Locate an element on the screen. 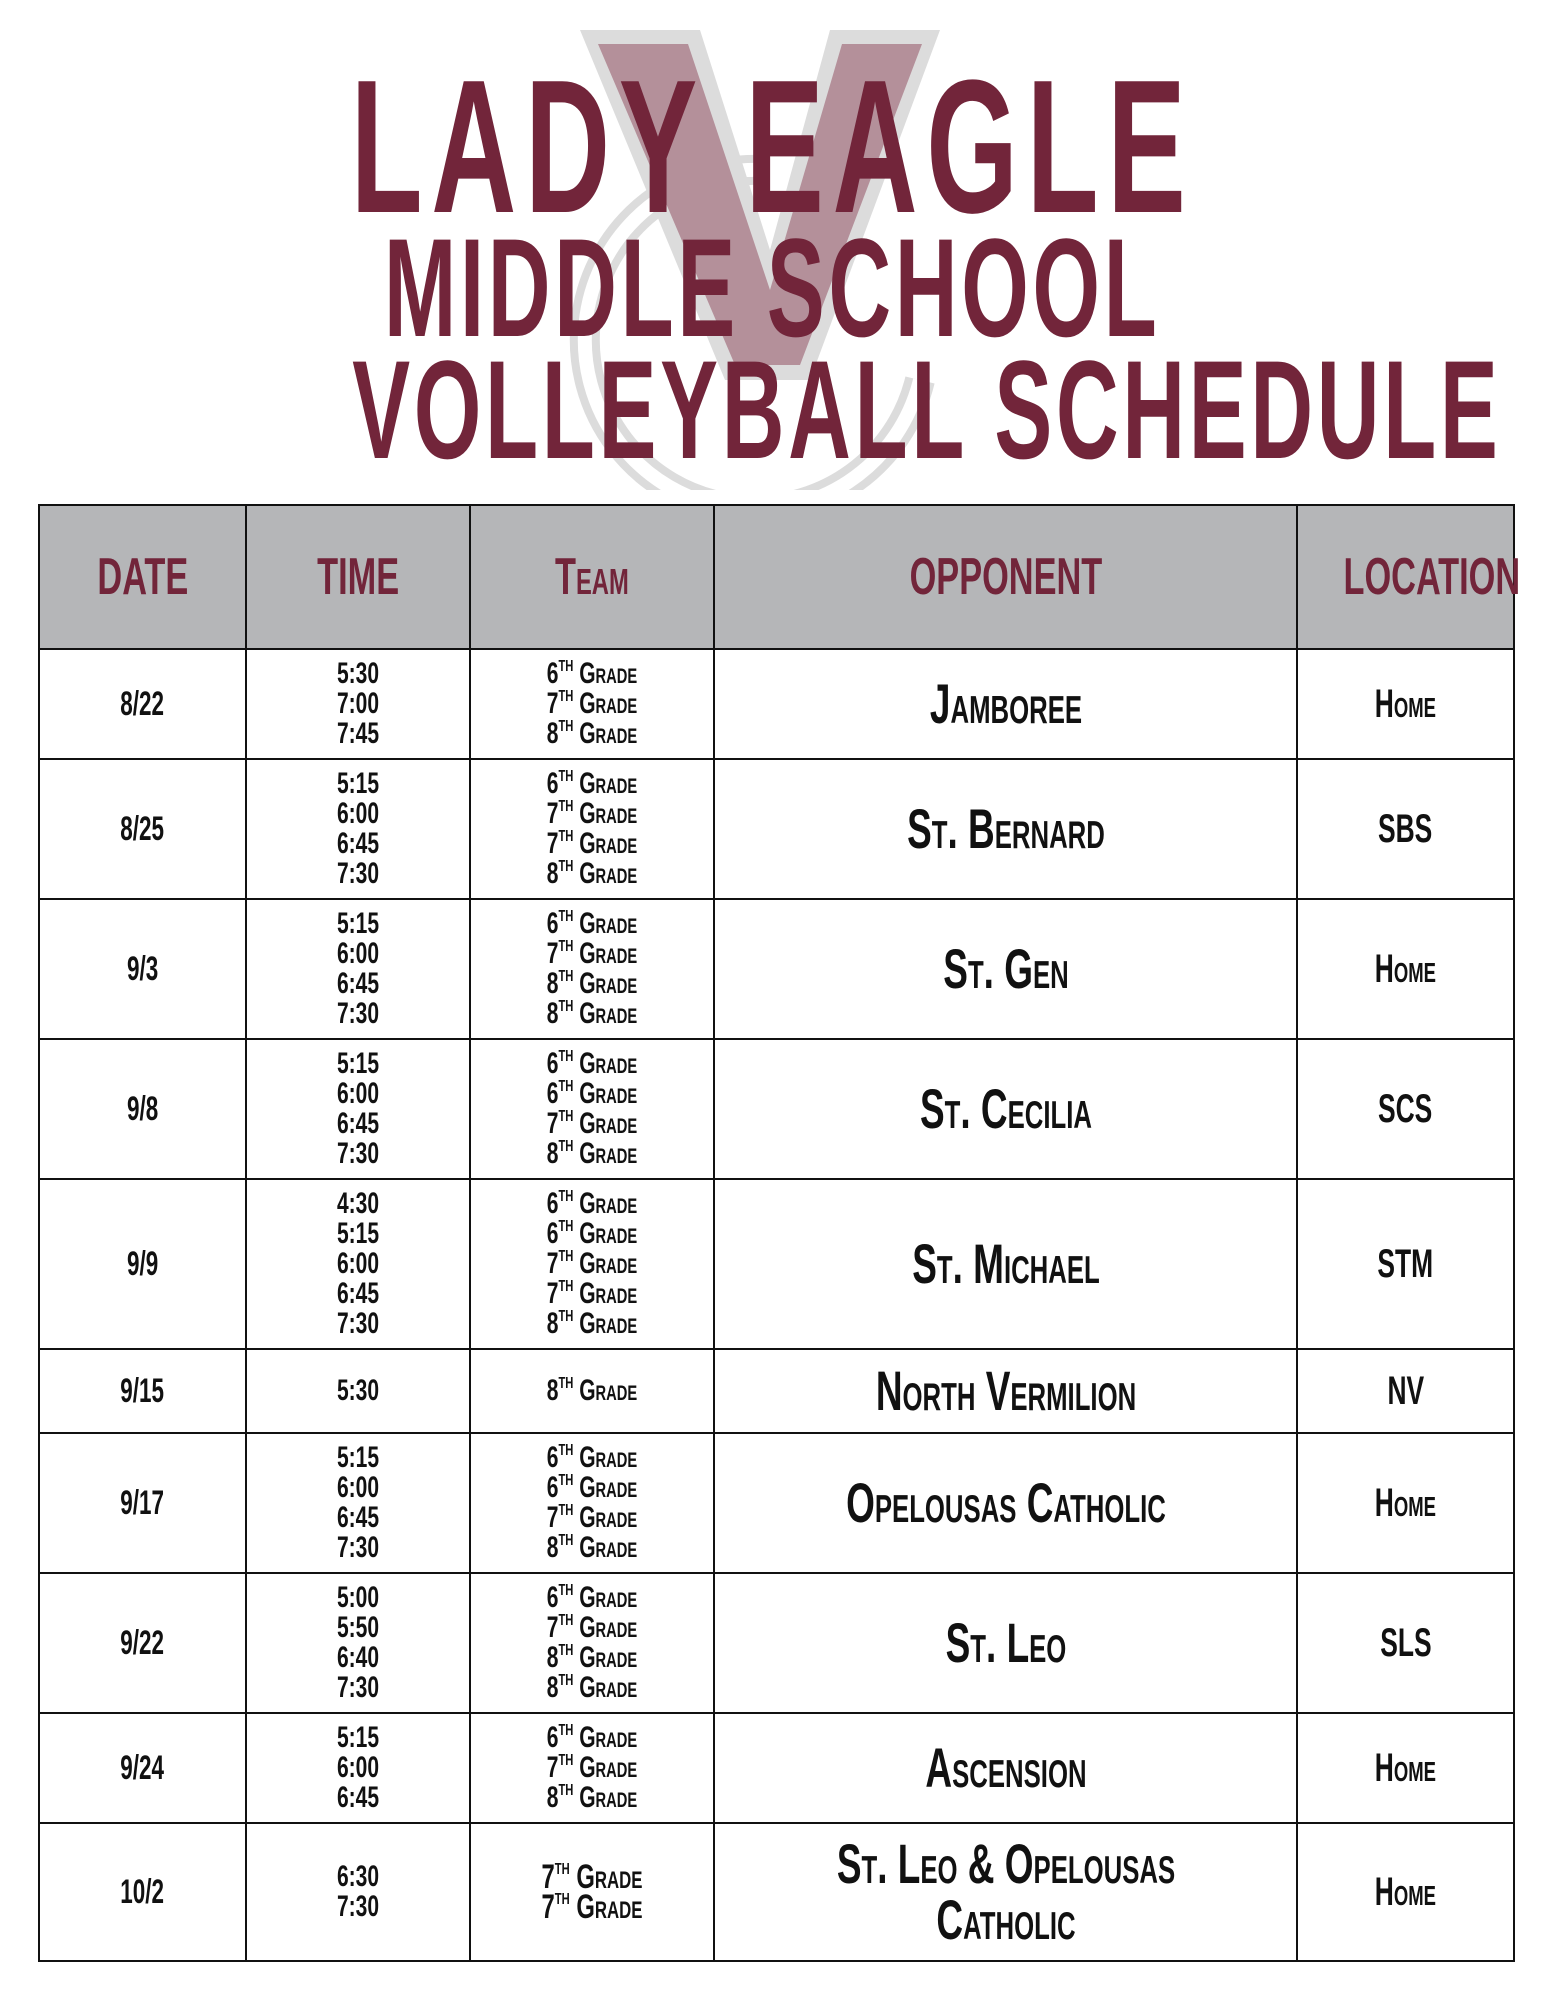  opponent-cell: St. Leo & Opelousas Catholic is located at coordinates (1005, 1892).